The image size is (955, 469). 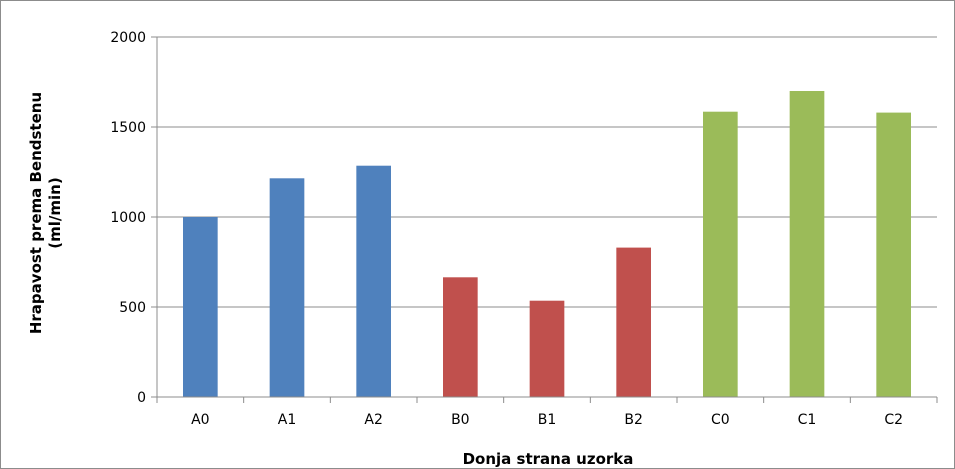 What do you see at coordinates (36, 213) in the screenshot?
I see `y-axis-title-line1: Hrapavost prema Bendstenu` at bounding box center [36, 213].